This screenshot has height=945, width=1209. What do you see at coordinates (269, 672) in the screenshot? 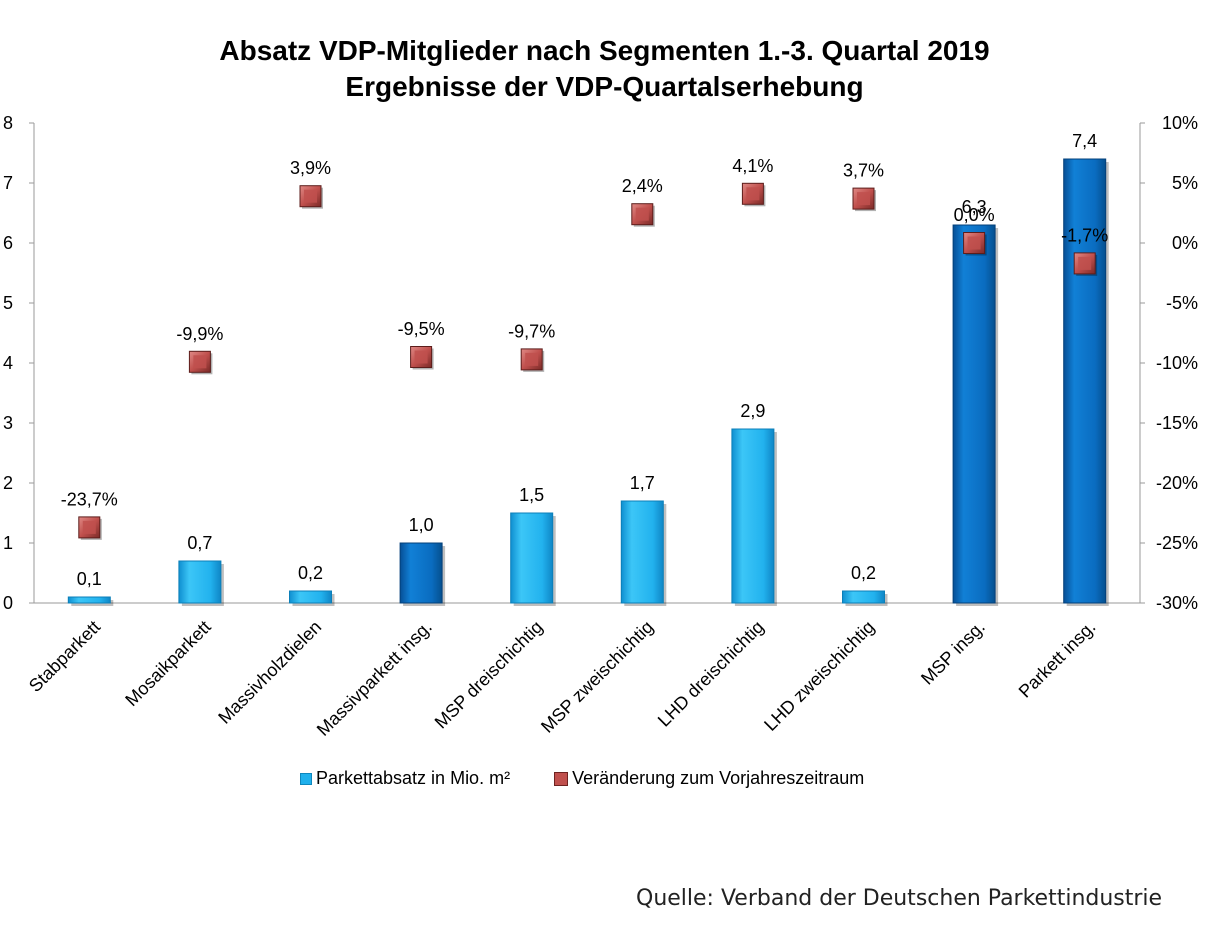
I see `category-label: Massivholzdielen` at bounding box center [269, 672].